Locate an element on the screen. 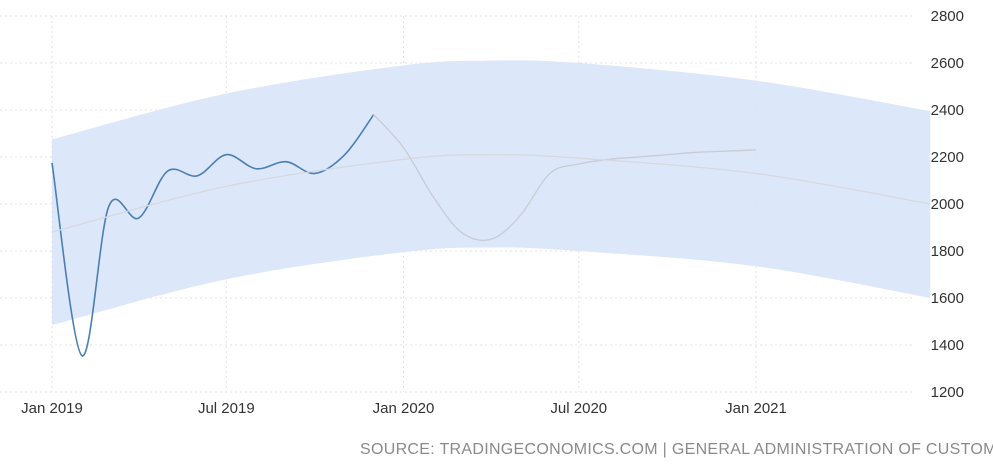 This screenshot has height=470, width=993. y-tick-label: 2000 is located at coordinates (947, 204).